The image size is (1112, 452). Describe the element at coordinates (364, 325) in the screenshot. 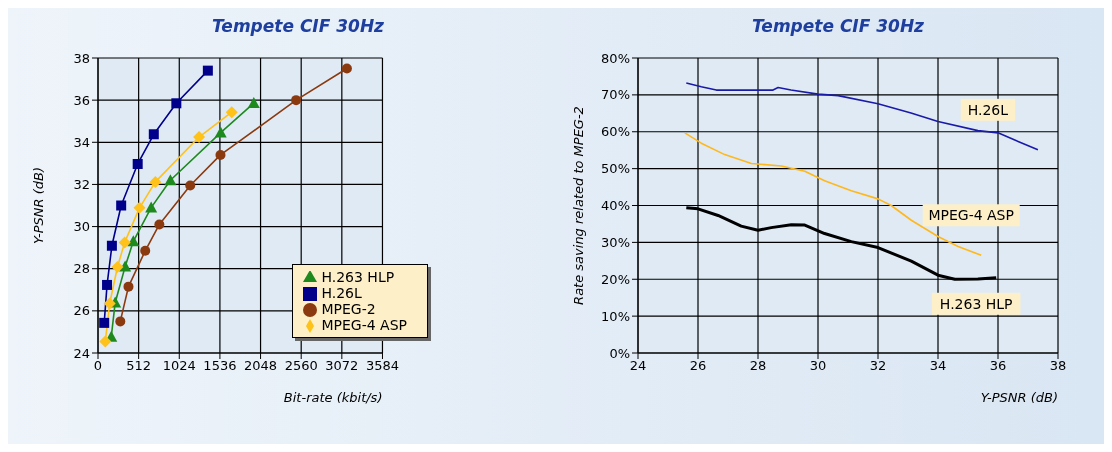

I see `legend-label: MPEG-4 ASP` at that location.